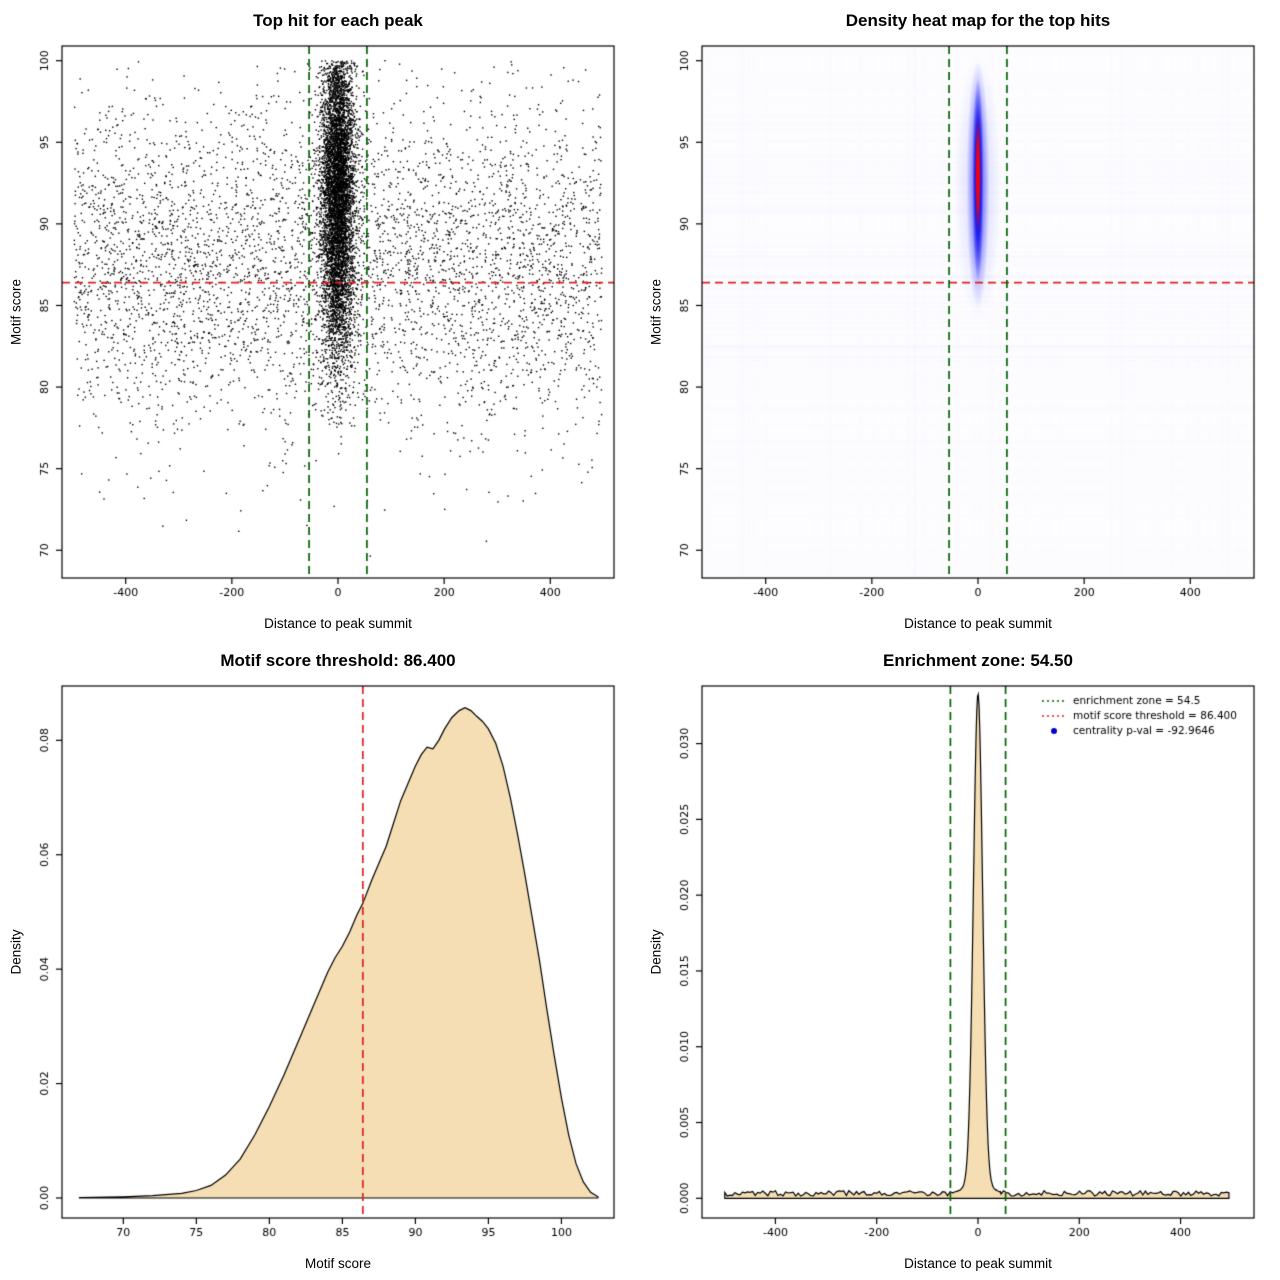  What do you see at coordinates (978, 20) in the screenshot?
I see `chart-title: Density heat map for the top hits` at bounding box center [978, 20].